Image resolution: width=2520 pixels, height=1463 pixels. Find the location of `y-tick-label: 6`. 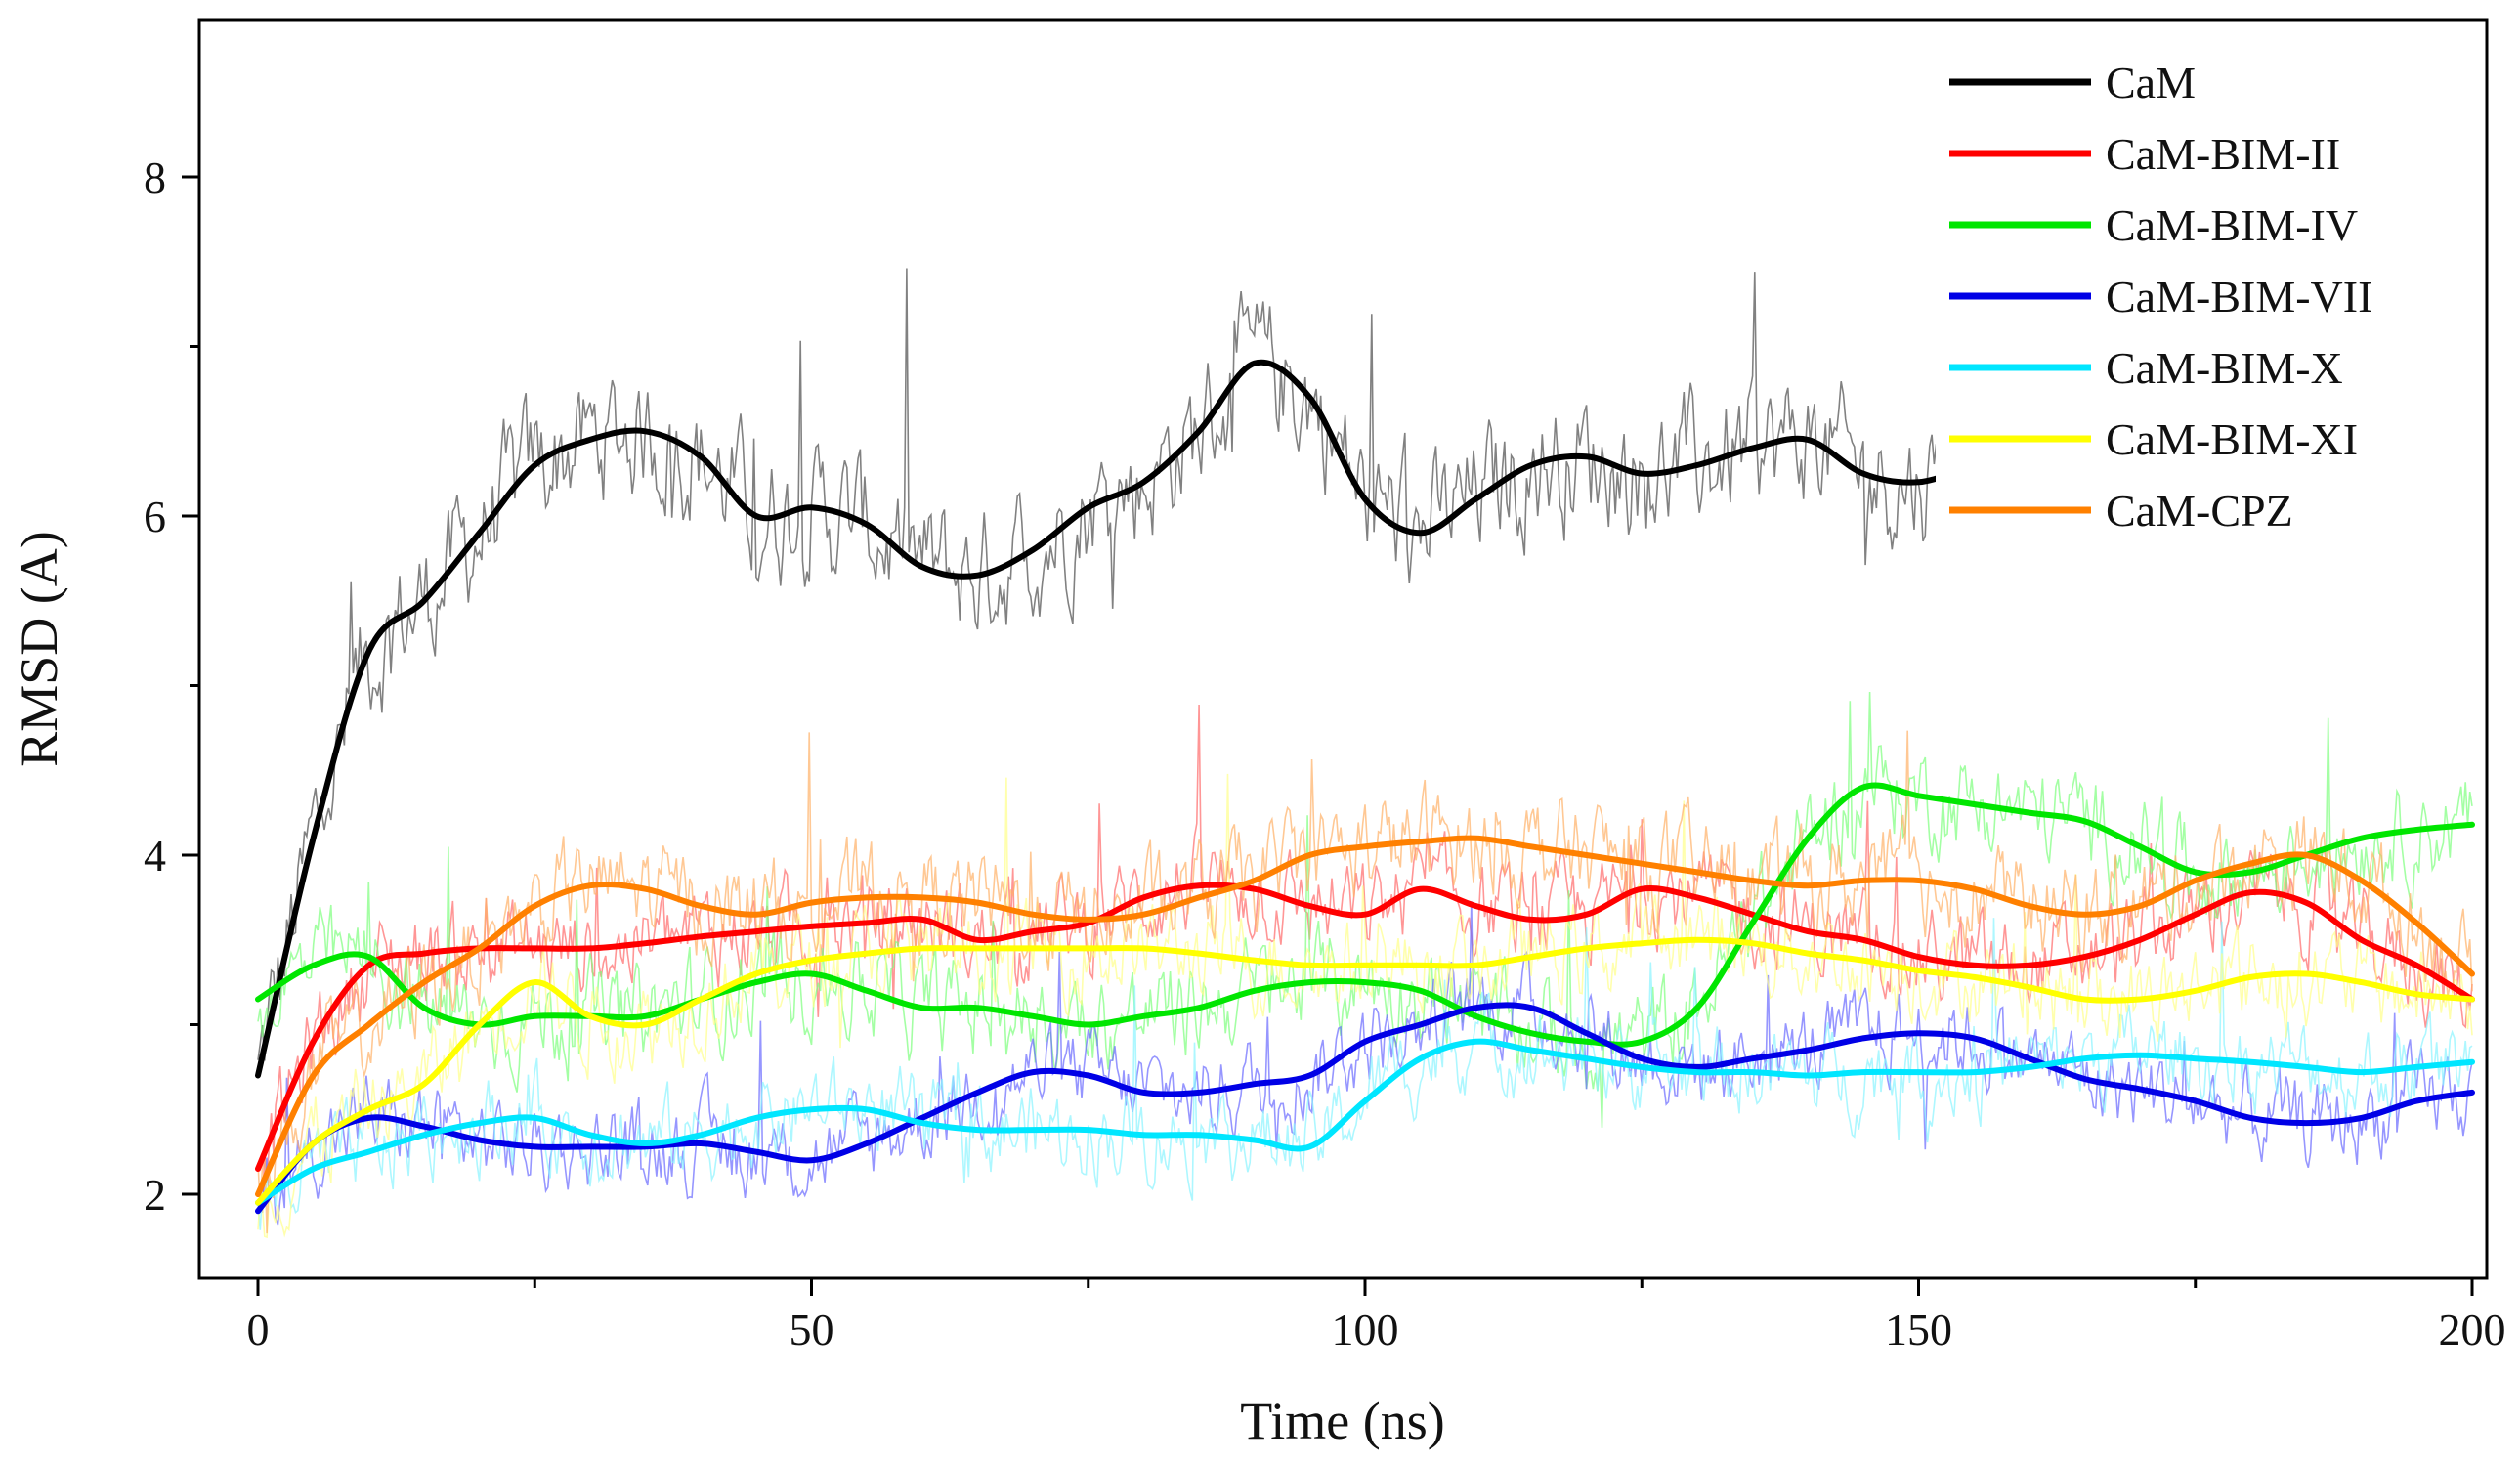

y-tick-label: 6 is located at coordinates (155, 516).